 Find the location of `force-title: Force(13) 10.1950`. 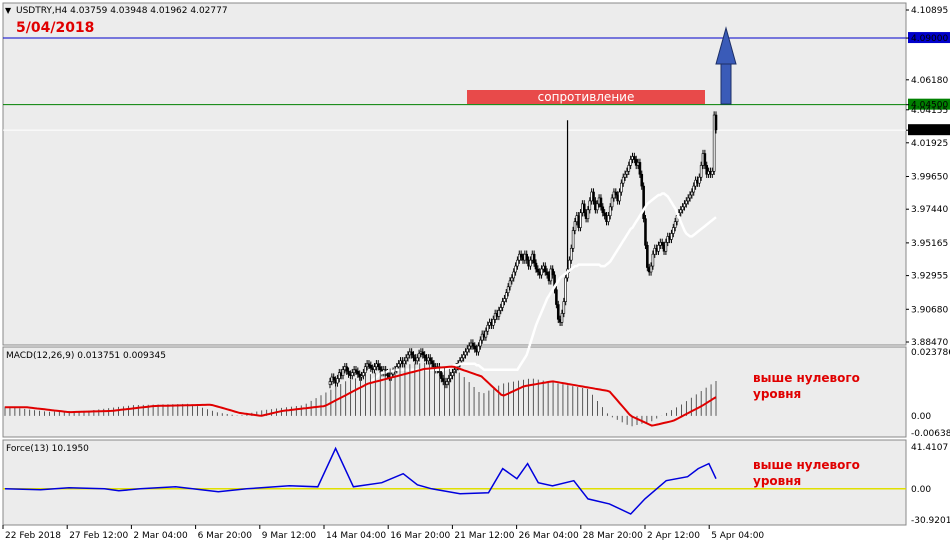

force-title: Force(13) 10.1950 is located at coordinates (47, 449).